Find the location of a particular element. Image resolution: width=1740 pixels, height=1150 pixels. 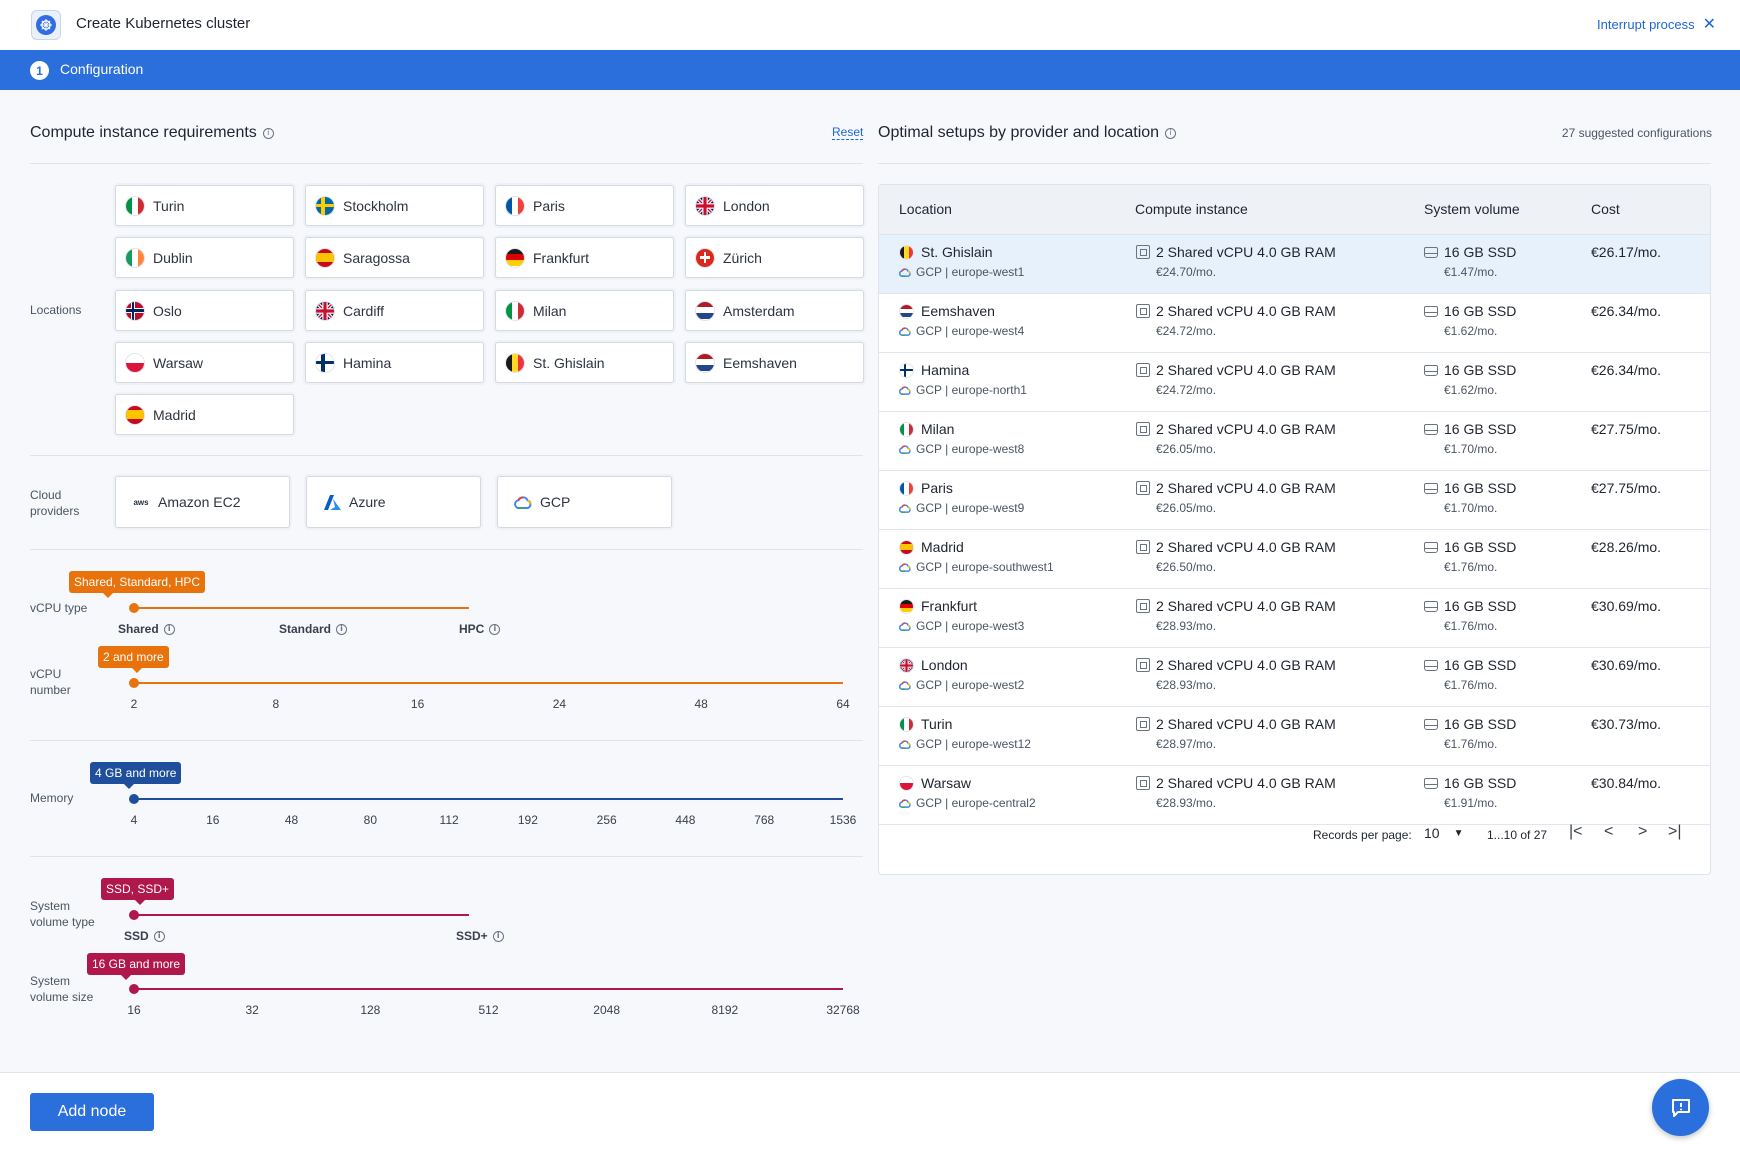

instance-name: 2 Shared vCPU 4.0 GB RAM is located at coordinates (1246, 429).